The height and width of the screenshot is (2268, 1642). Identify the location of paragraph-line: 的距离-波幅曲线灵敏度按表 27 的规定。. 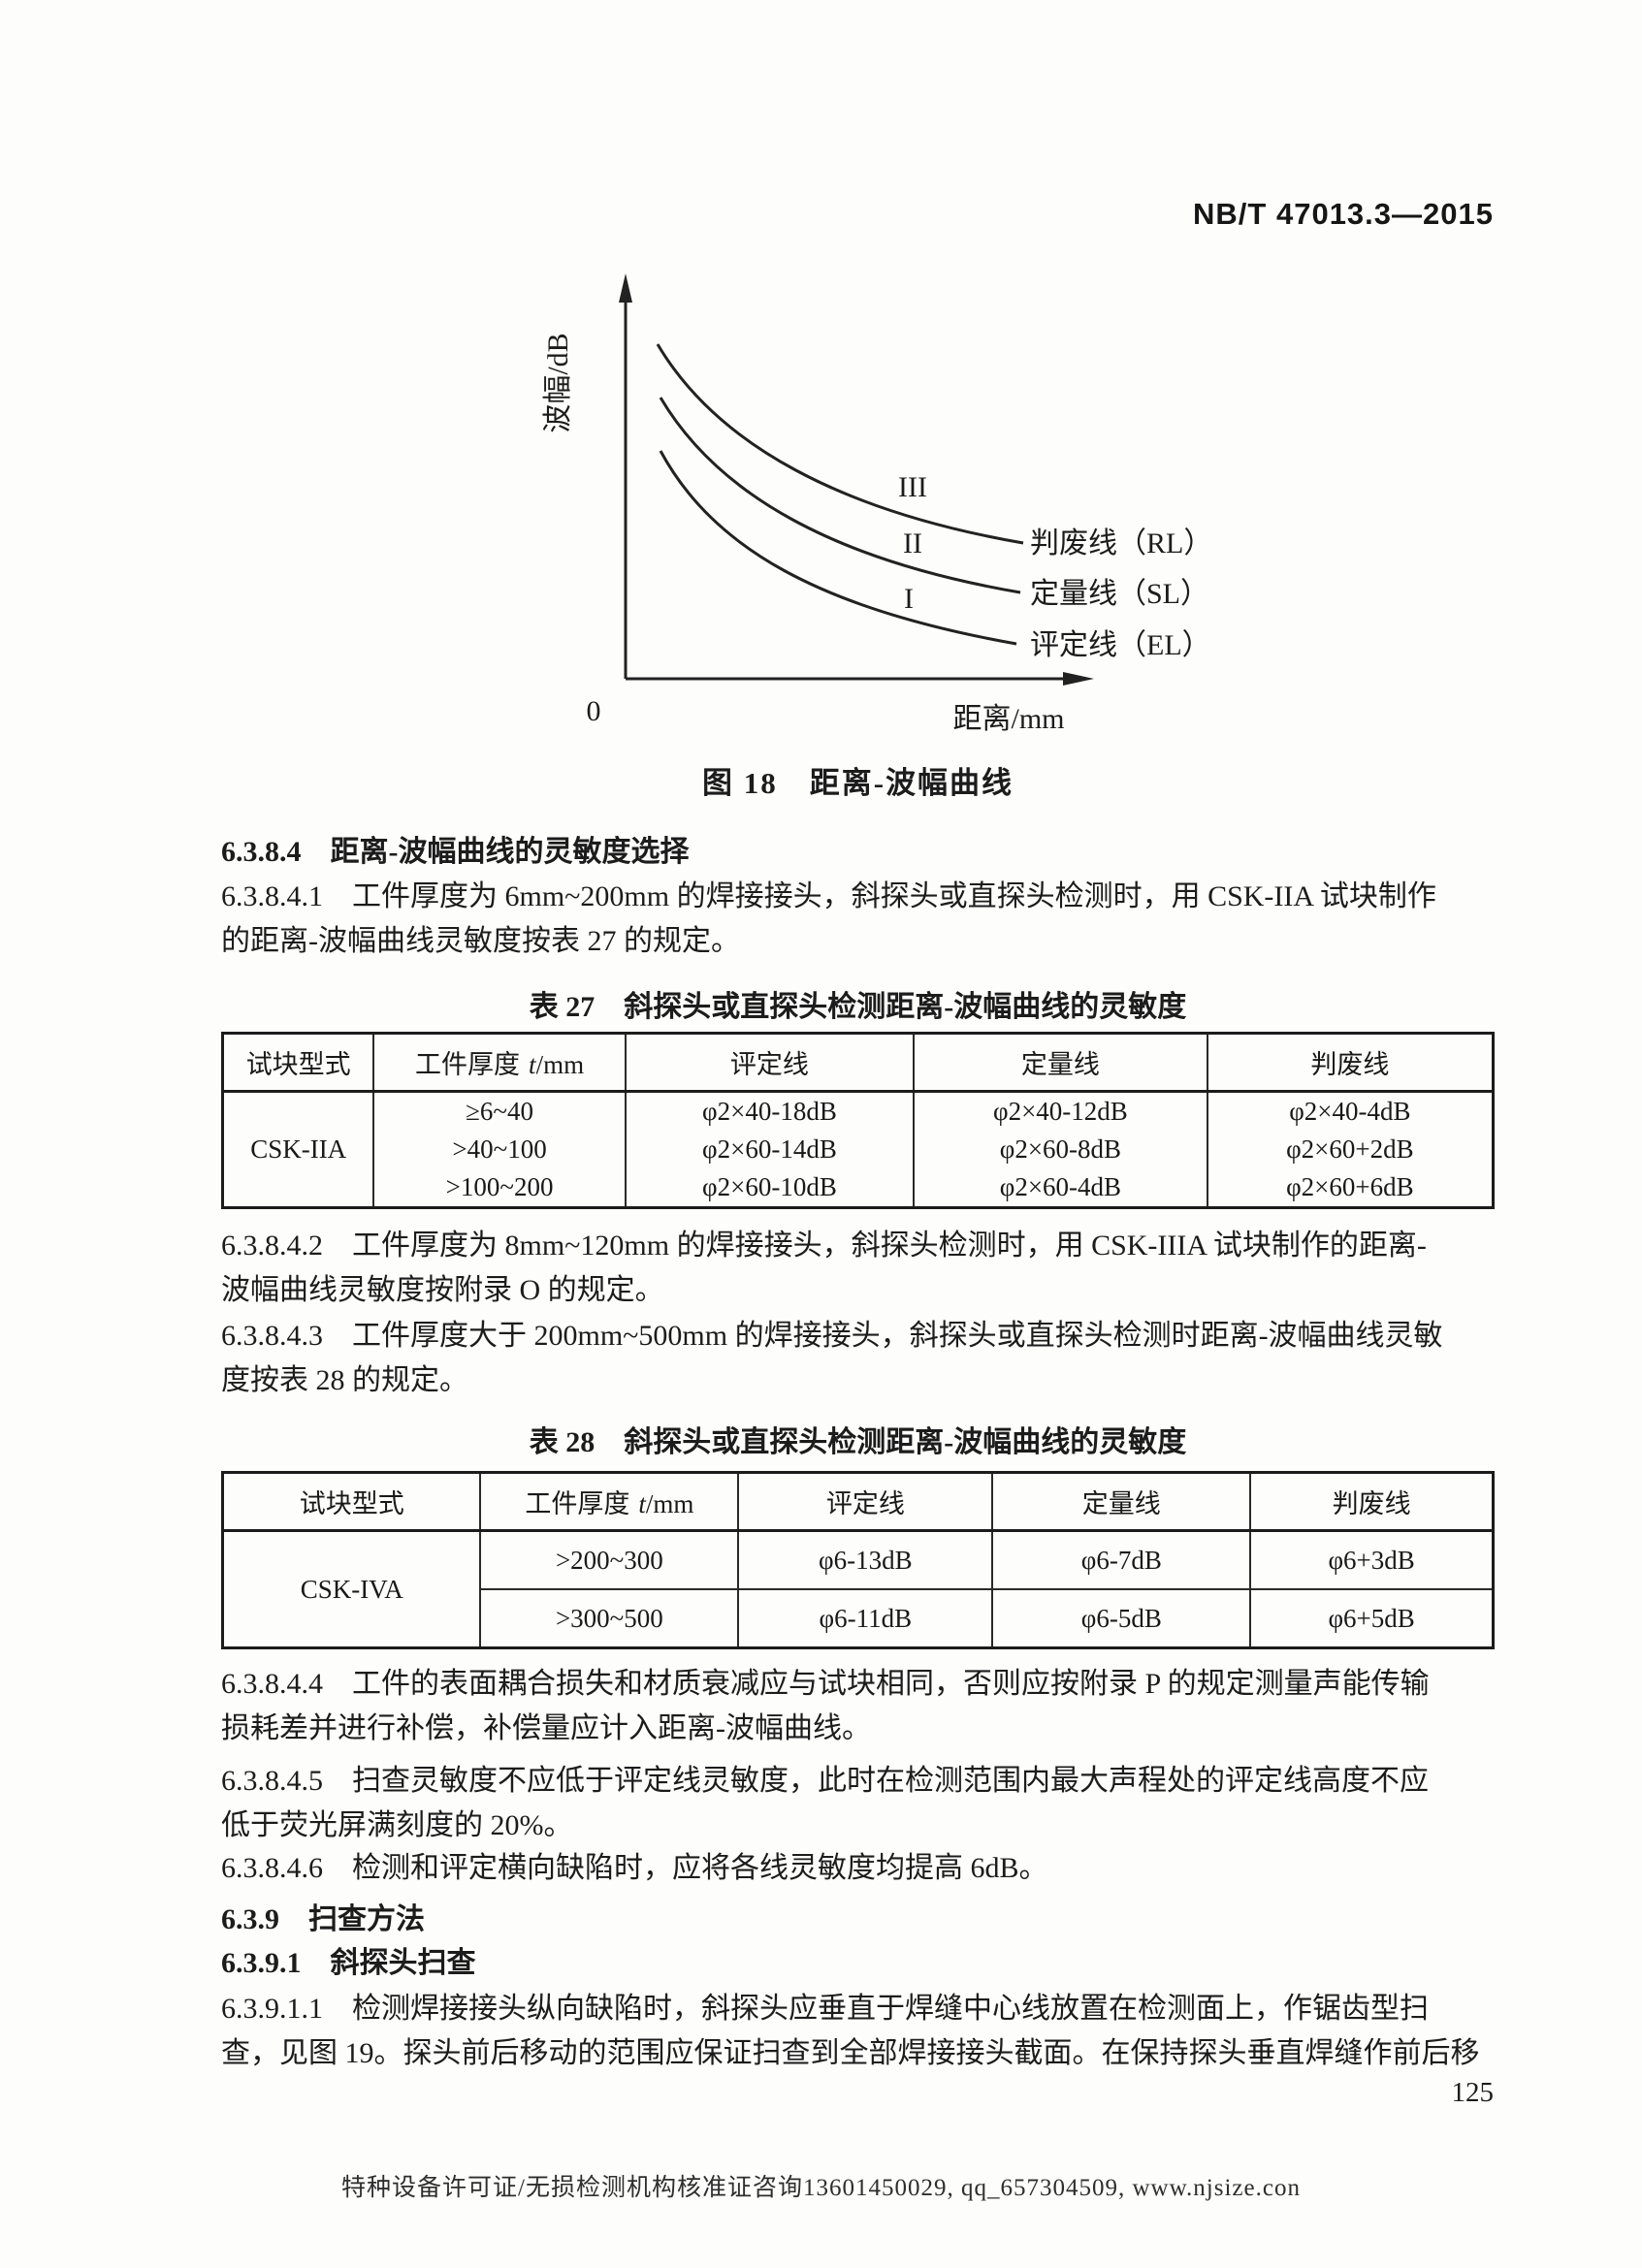
(481, 941).